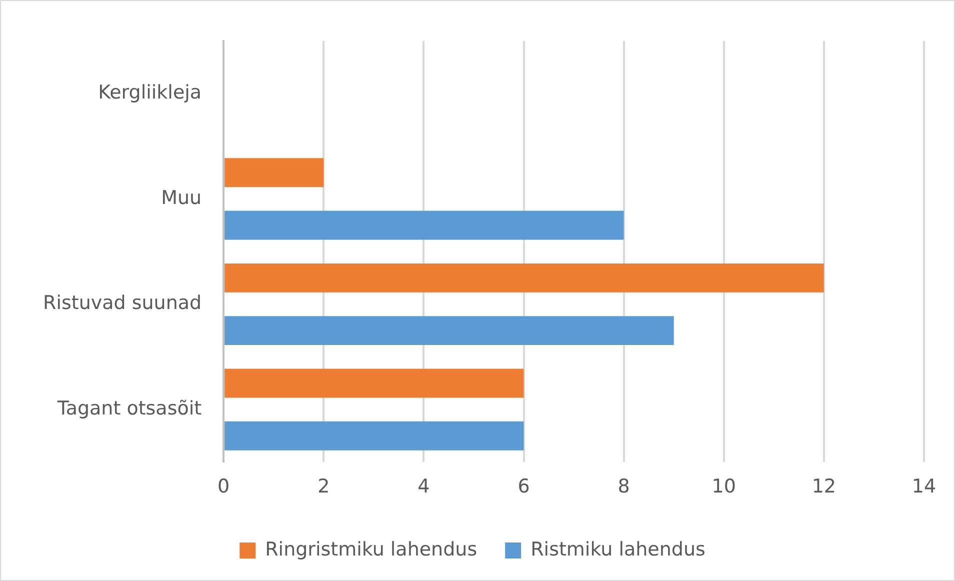  Describe the element at coordinates (924, 487) in the screenshot. I see `x-tick-label: 14` at that location.